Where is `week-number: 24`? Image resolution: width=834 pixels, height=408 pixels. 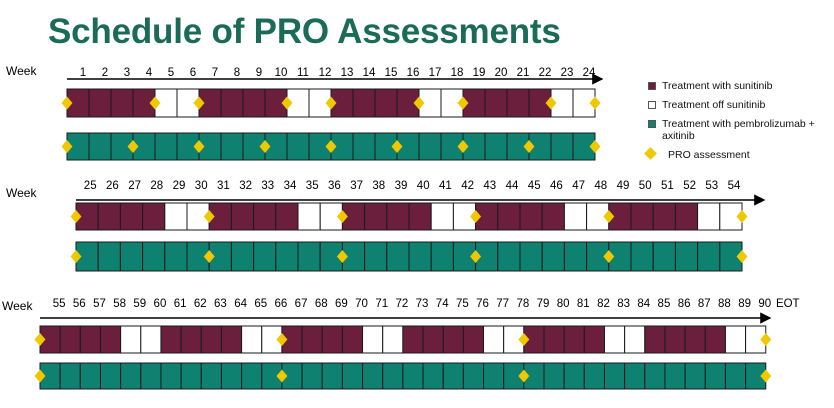
week-number: 24 is located at coordinates (589, 73).